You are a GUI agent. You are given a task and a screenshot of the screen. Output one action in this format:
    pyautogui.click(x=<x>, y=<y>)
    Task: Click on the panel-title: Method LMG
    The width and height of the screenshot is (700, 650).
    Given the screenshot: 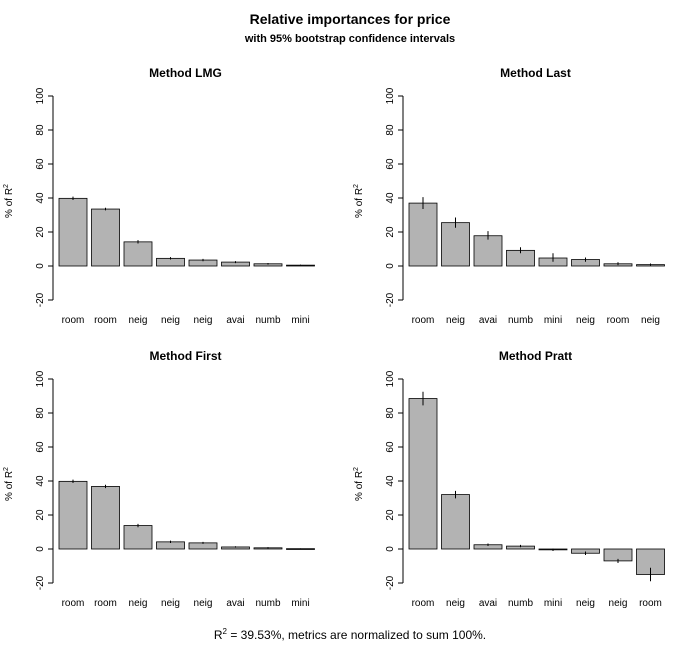 What is the action you would take?
    pyautogui.click(x=185, y=73)
    